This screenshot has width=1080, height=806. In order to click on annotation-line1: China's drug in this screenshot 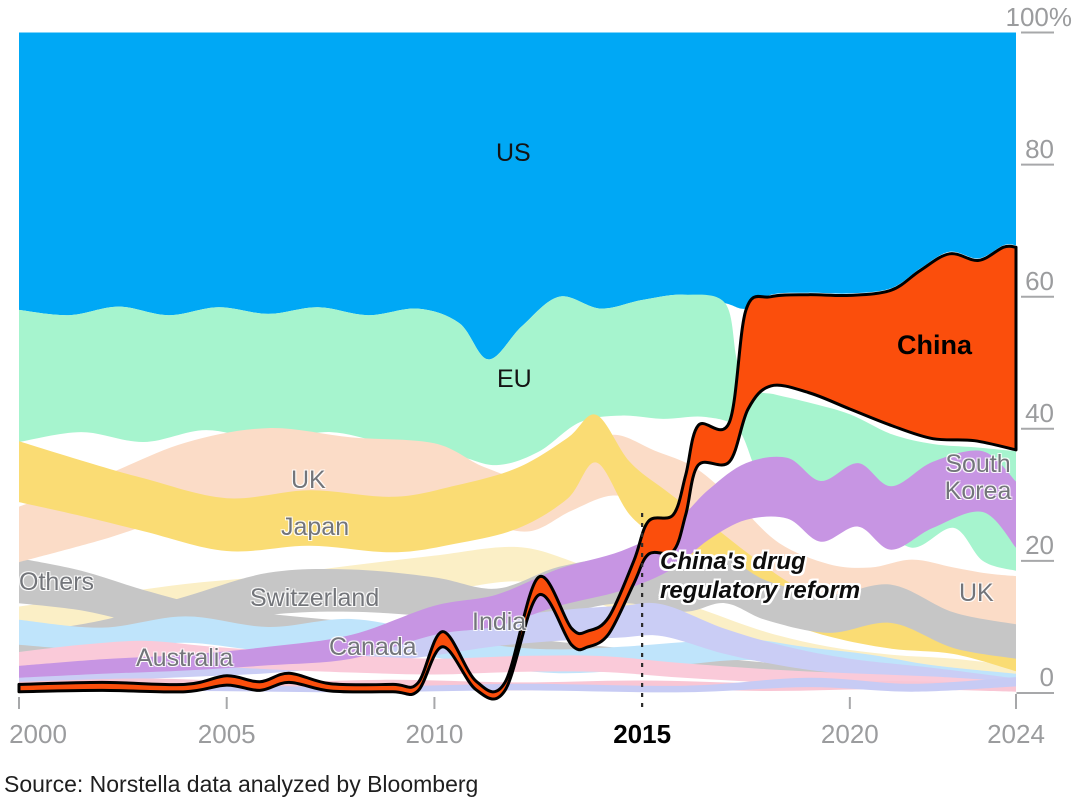, I will do `click(733, 561)`.